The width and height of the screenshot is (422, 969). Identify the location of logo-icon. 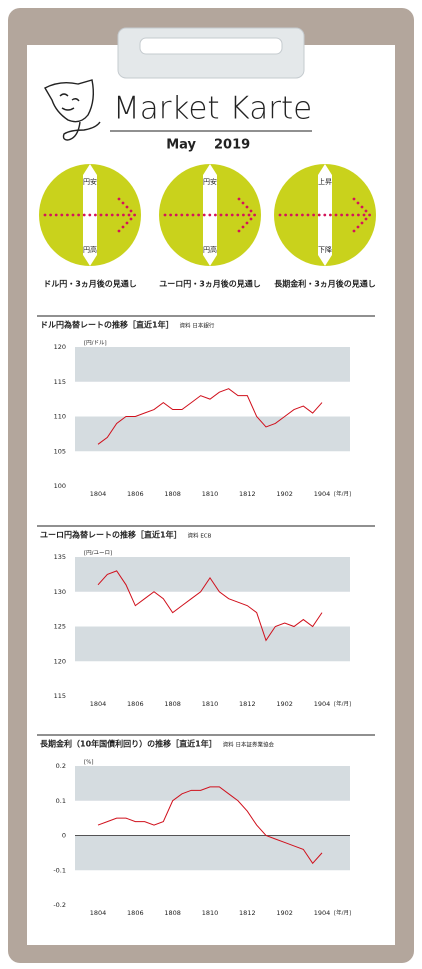
(72, 110).